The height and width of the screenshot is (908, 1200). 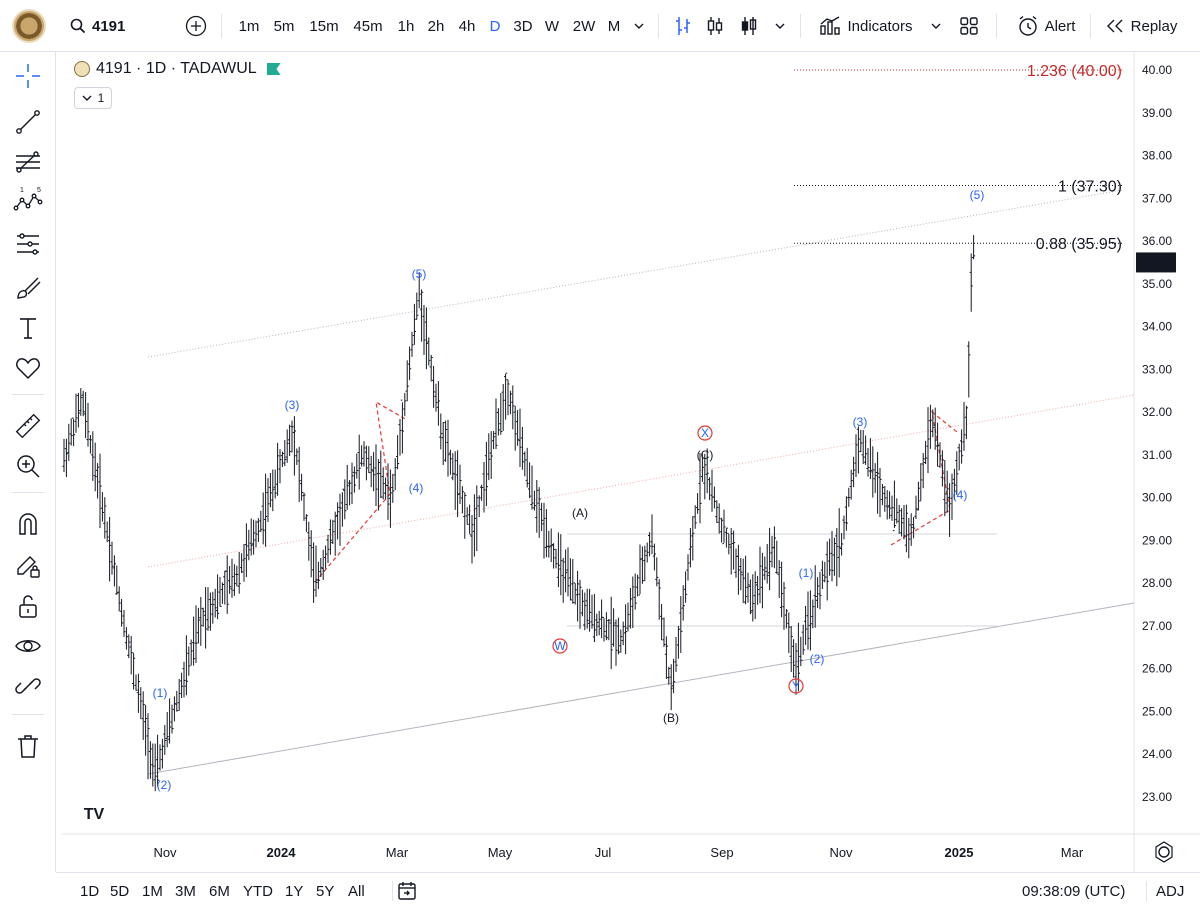 I want to click on interval-5m: 5m, so click(x=284, y=26).